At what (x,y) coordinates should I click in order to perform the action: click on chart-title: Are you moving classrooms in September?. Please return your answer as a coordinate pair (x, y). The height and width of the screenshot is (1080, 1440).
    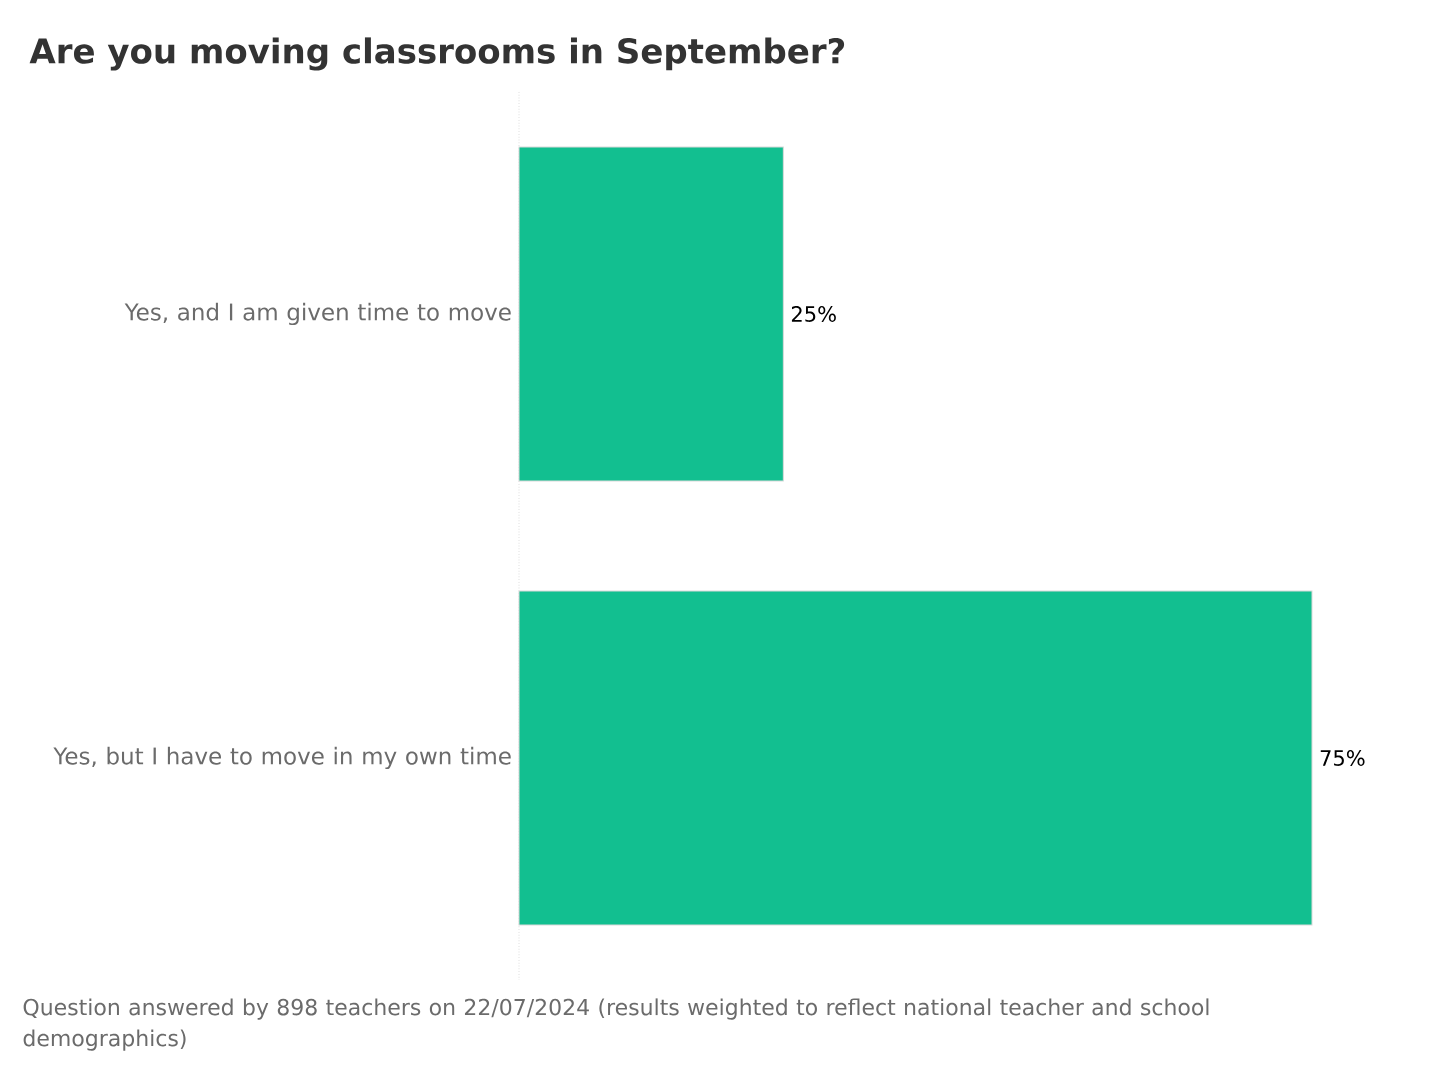
    Looking at the image, I should click on (437, 54).